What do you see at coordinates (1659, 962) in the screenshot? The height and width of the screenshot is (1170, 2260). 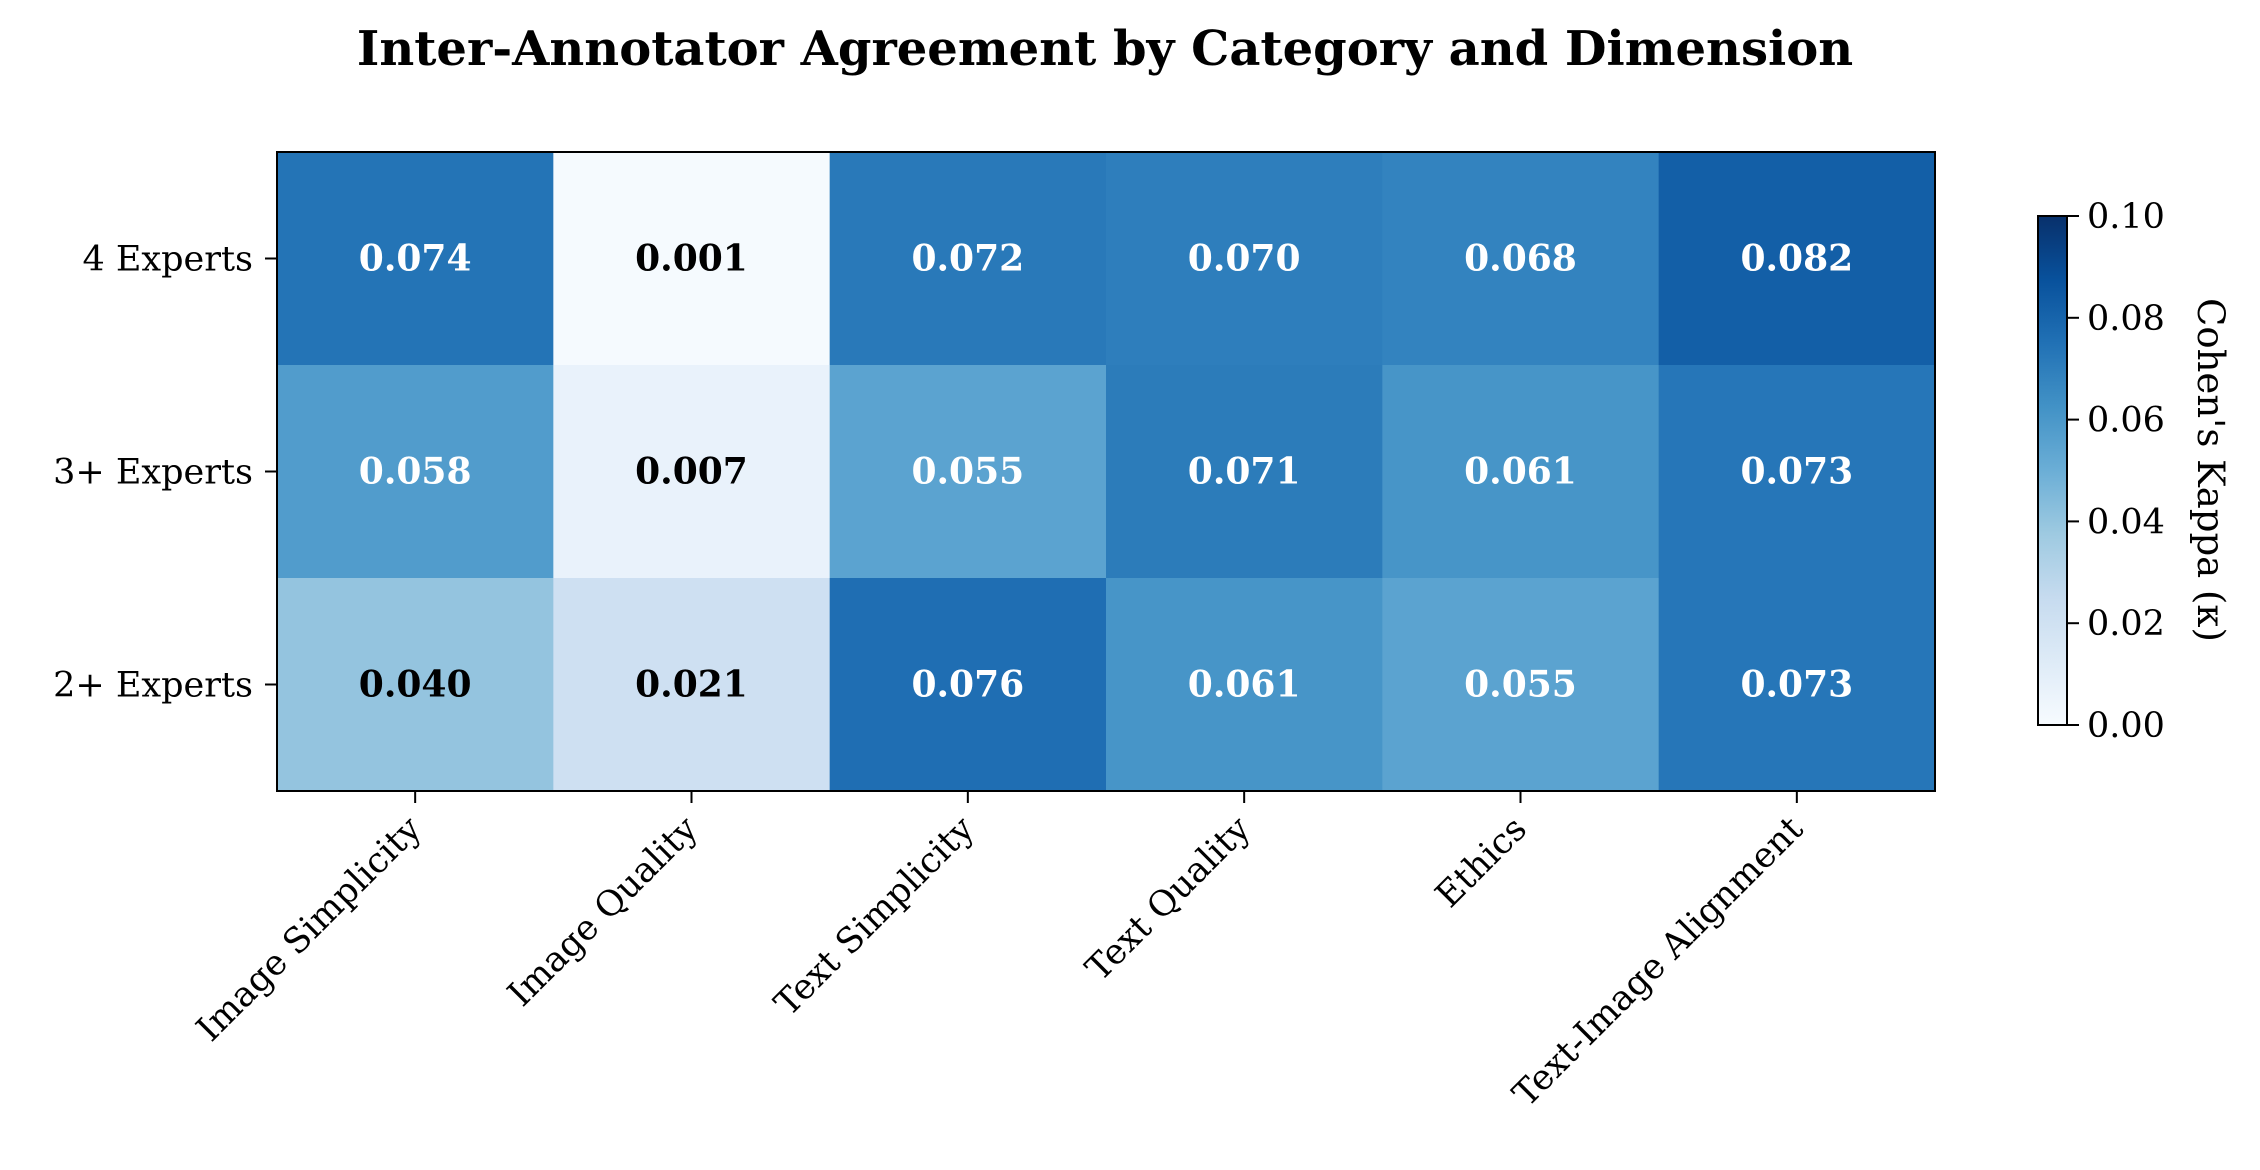 I see `x-tick-label: Text-Image Alignment` at bounding box center [1659, 962].